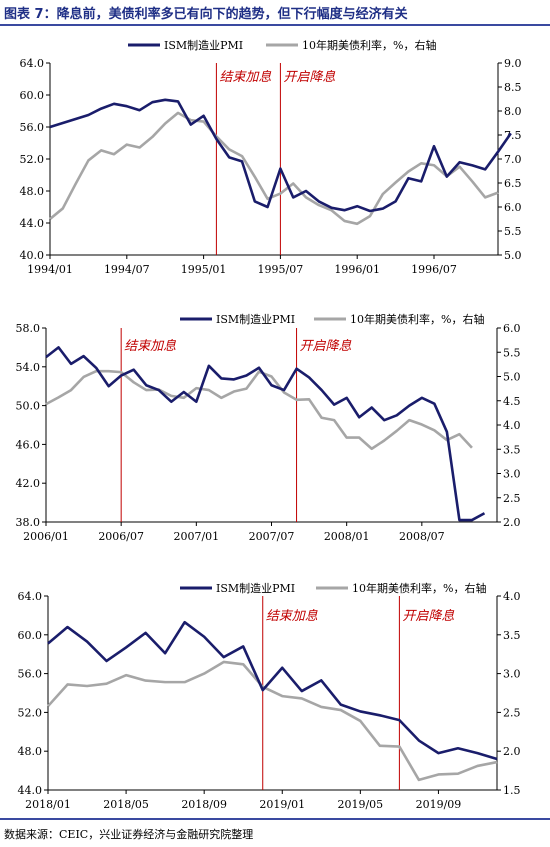 Image resolution: width=550 pixels, height=847 pixels. What do you see at coordinates (28, 522) in the screenshot?
I see `left-tick-label: 38.0` at bounding box center [28, 522].